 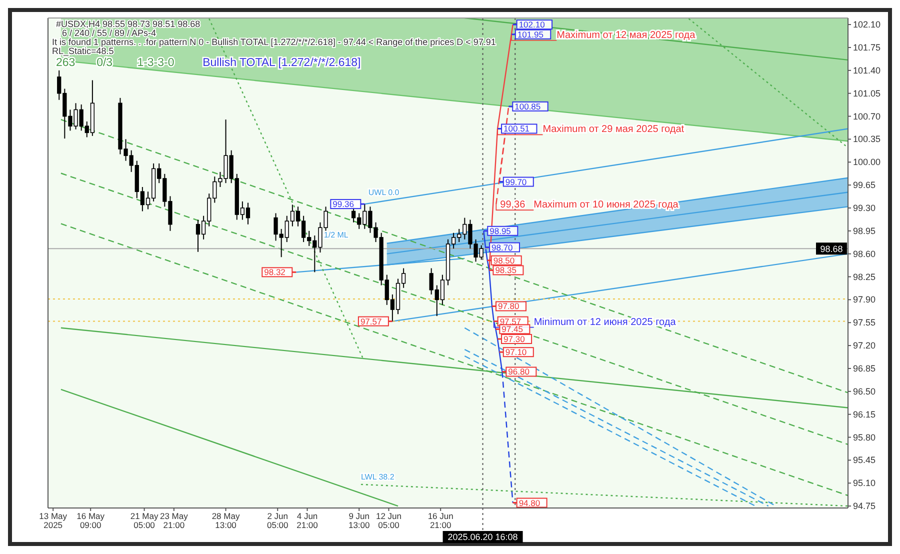 I want to click on annotation: 97.80, so click(x=509, y=306).